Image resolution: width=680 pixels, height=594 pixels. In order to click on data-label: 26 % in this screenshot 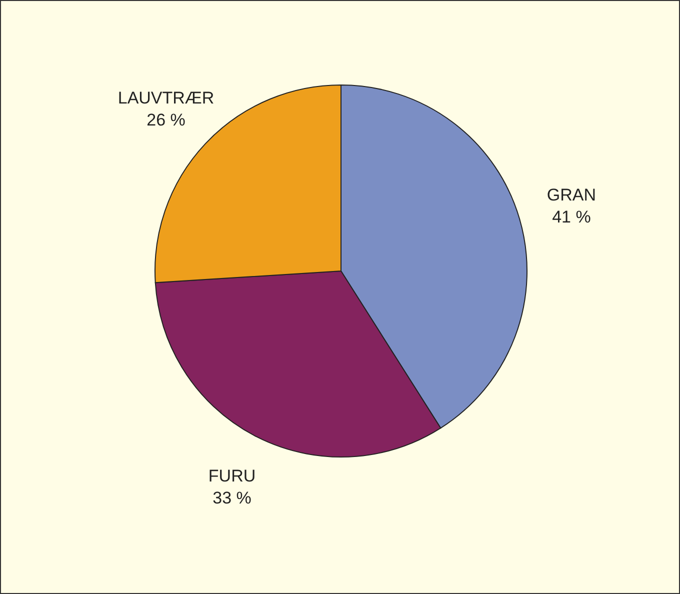, I will do `click(166, 120)`.